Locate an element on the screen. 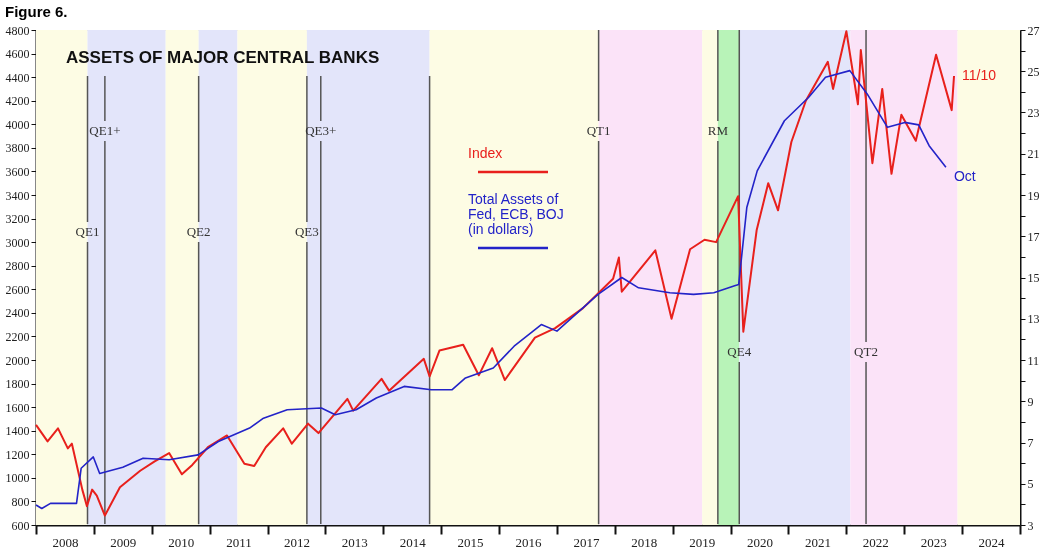 The image size is (1044, 554). x-tick-label: 2019 is located at coordinates (702, 542).